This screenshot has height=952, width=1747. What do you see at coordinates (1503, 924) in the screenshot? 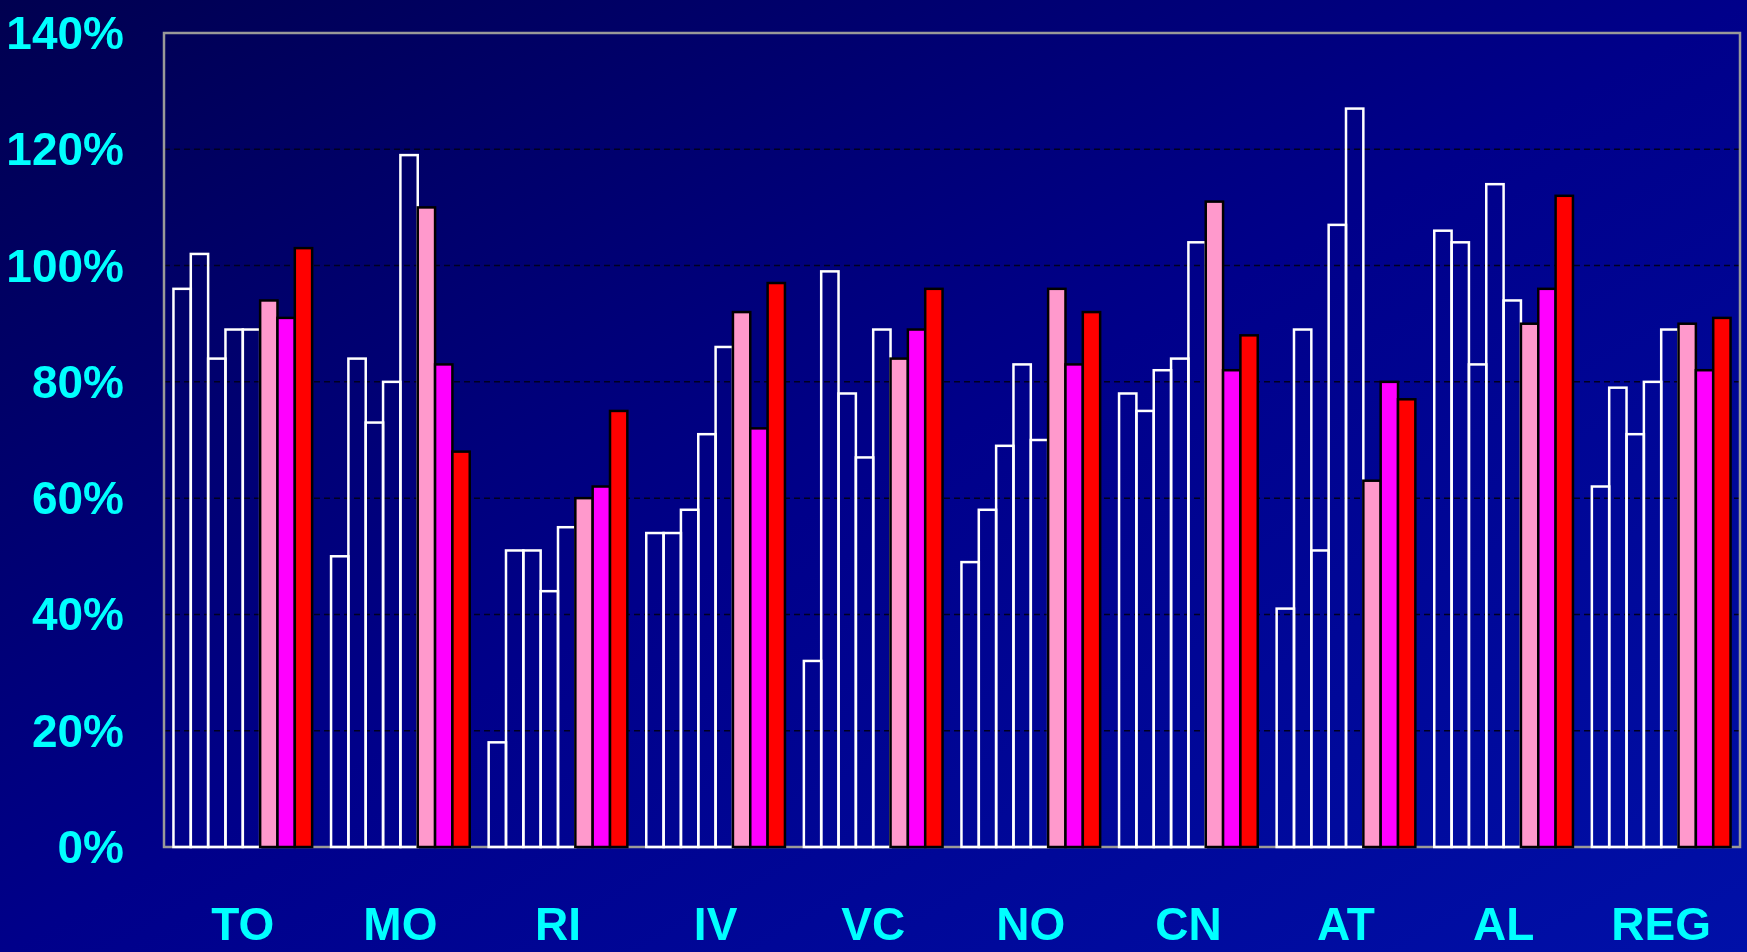
I see `x-tick-label: AL` at bounding box center [1503, 924].